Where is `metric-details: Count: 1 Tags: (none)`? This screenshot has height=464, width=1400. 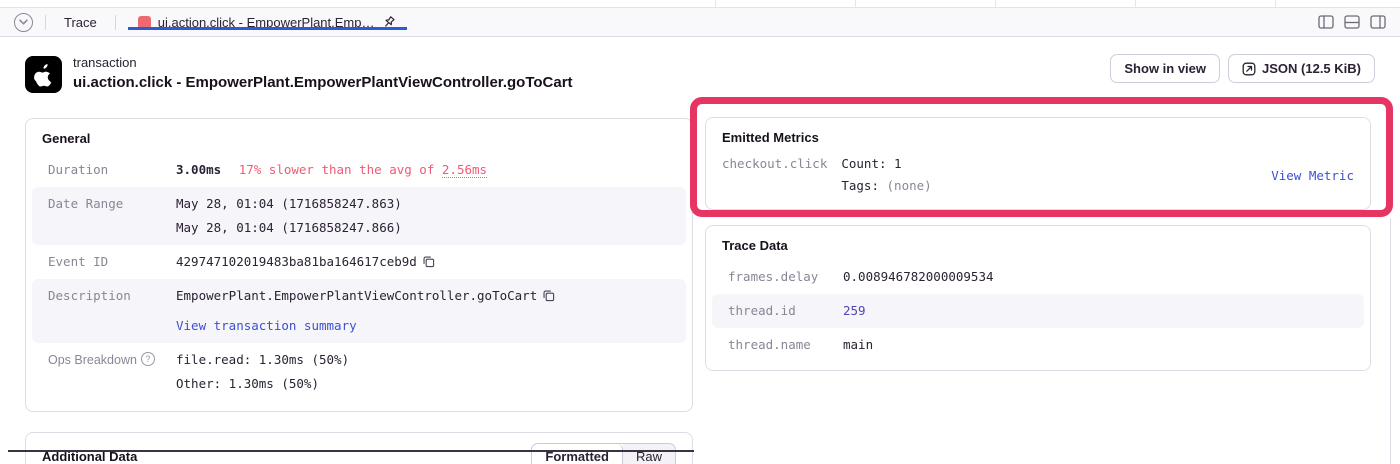
metric-details: Count: 1 Tags: (none) is located at coordinates (886, 175).